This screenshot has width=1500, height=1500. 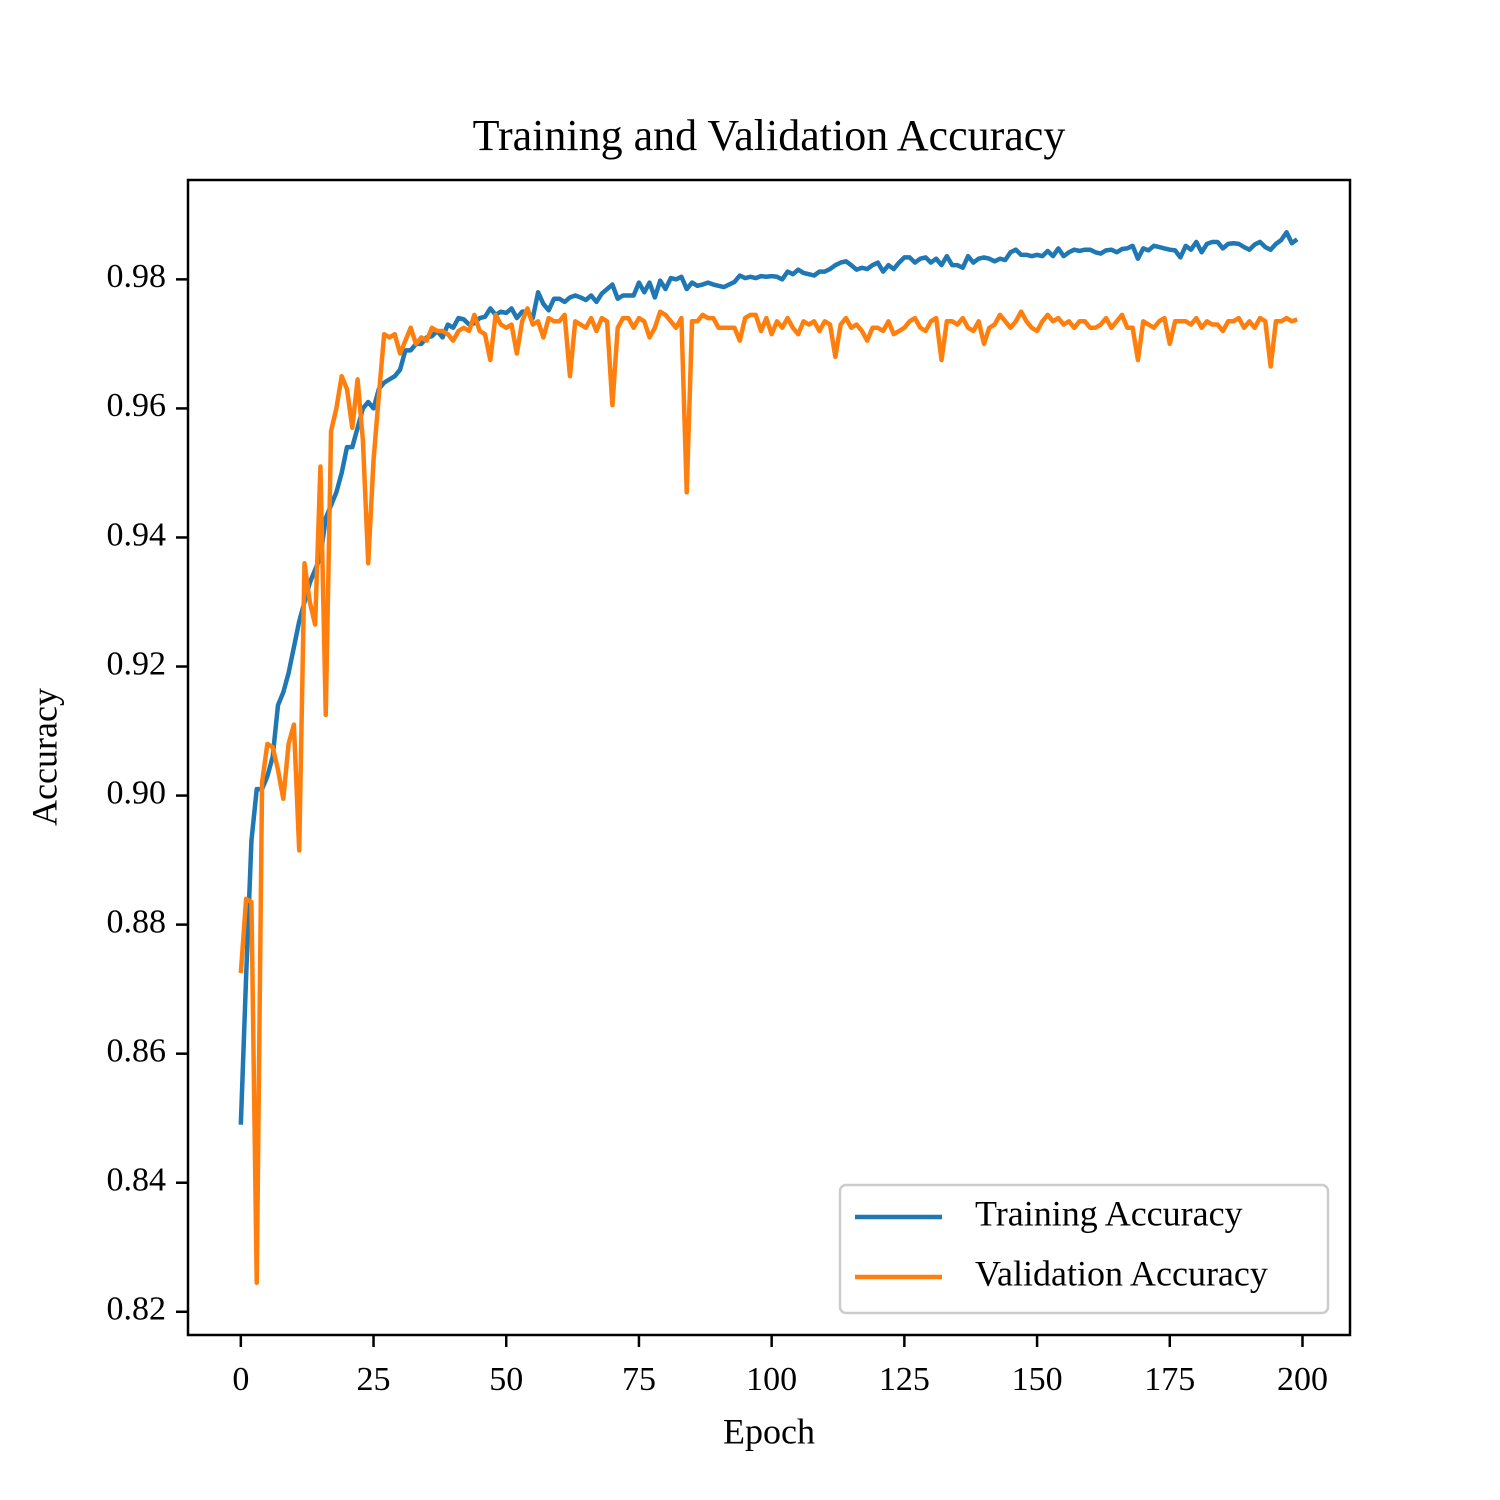 I want to click on x-tick-label: 100, so click(x=771, y=1379).